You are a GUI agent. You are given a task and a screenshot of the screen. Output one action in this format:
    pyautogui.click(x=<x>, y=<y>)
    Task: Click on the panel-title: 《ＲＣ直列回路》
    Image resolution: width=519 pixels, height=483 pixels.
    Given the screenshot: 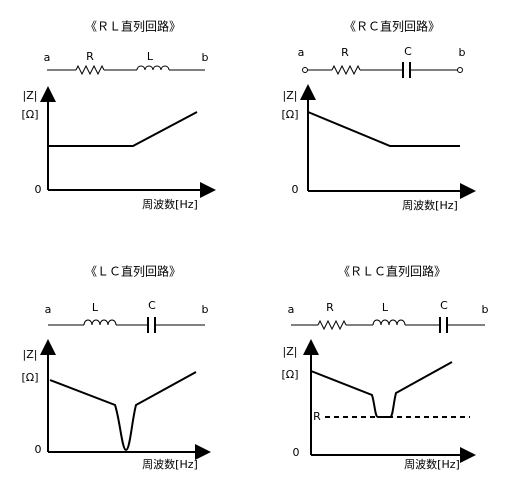 What is the action you would take?
    pyautogui.click(x=392, y=26)
    